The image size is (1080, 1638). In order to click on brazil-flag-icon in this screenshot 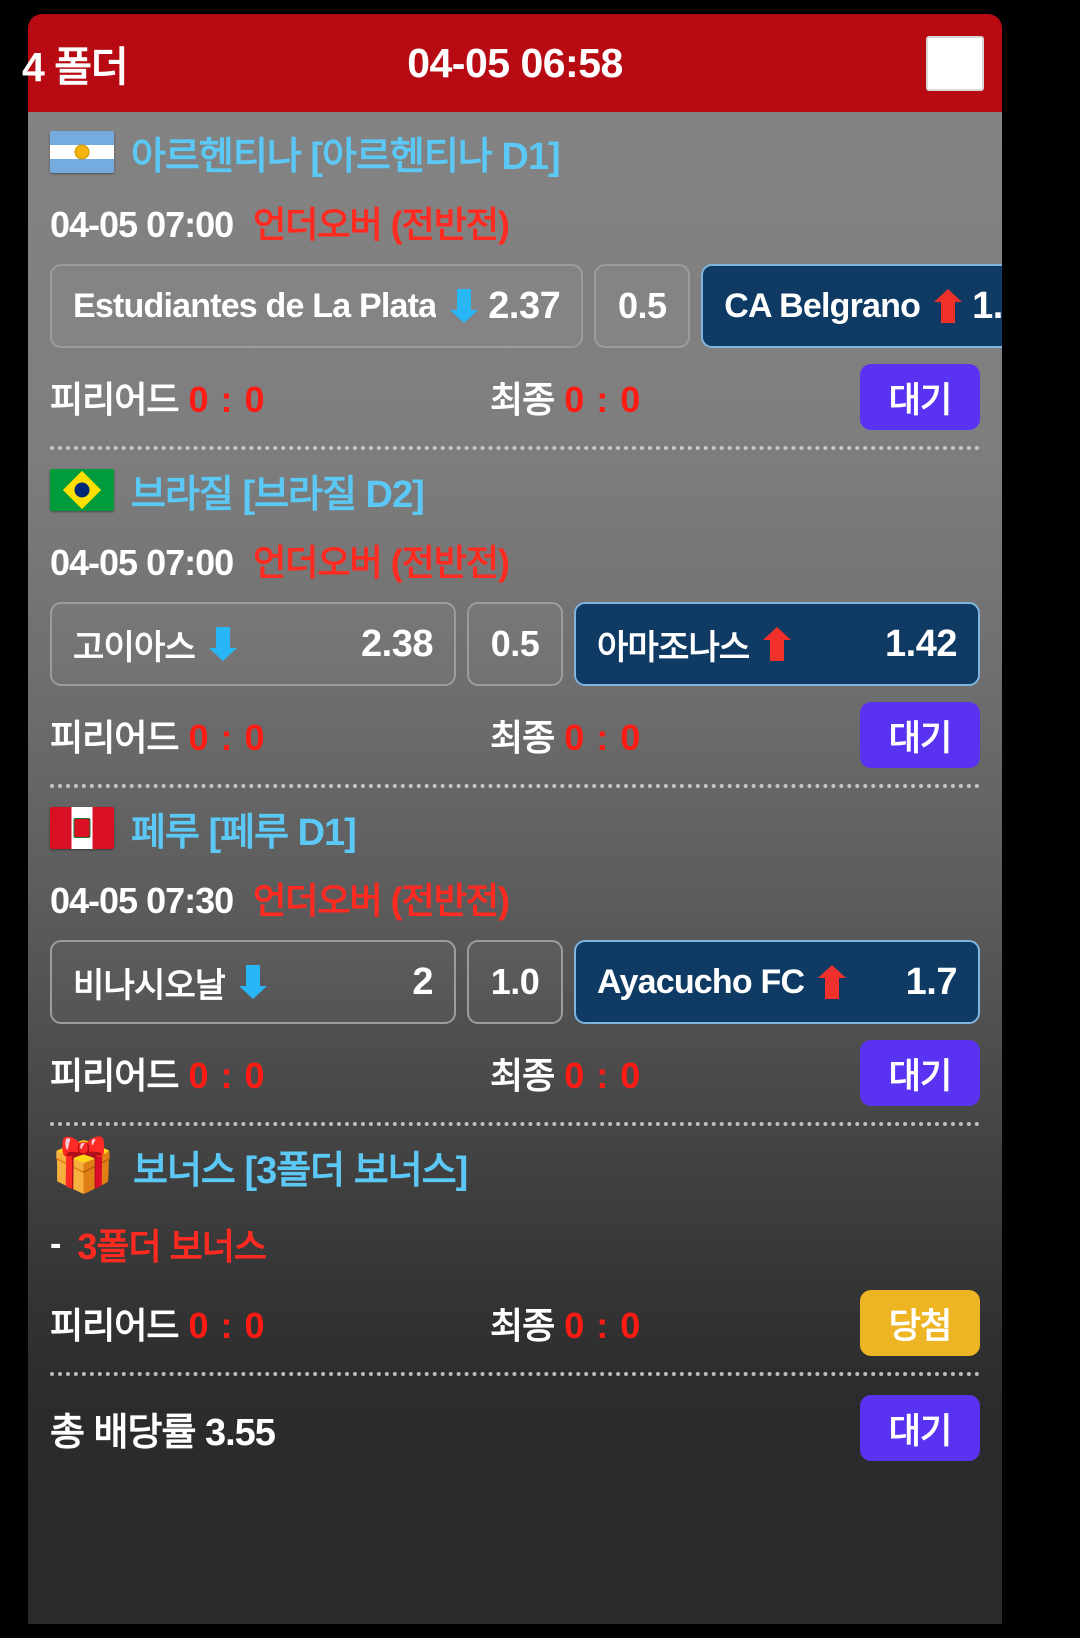, I will do `click(82, 490)`.